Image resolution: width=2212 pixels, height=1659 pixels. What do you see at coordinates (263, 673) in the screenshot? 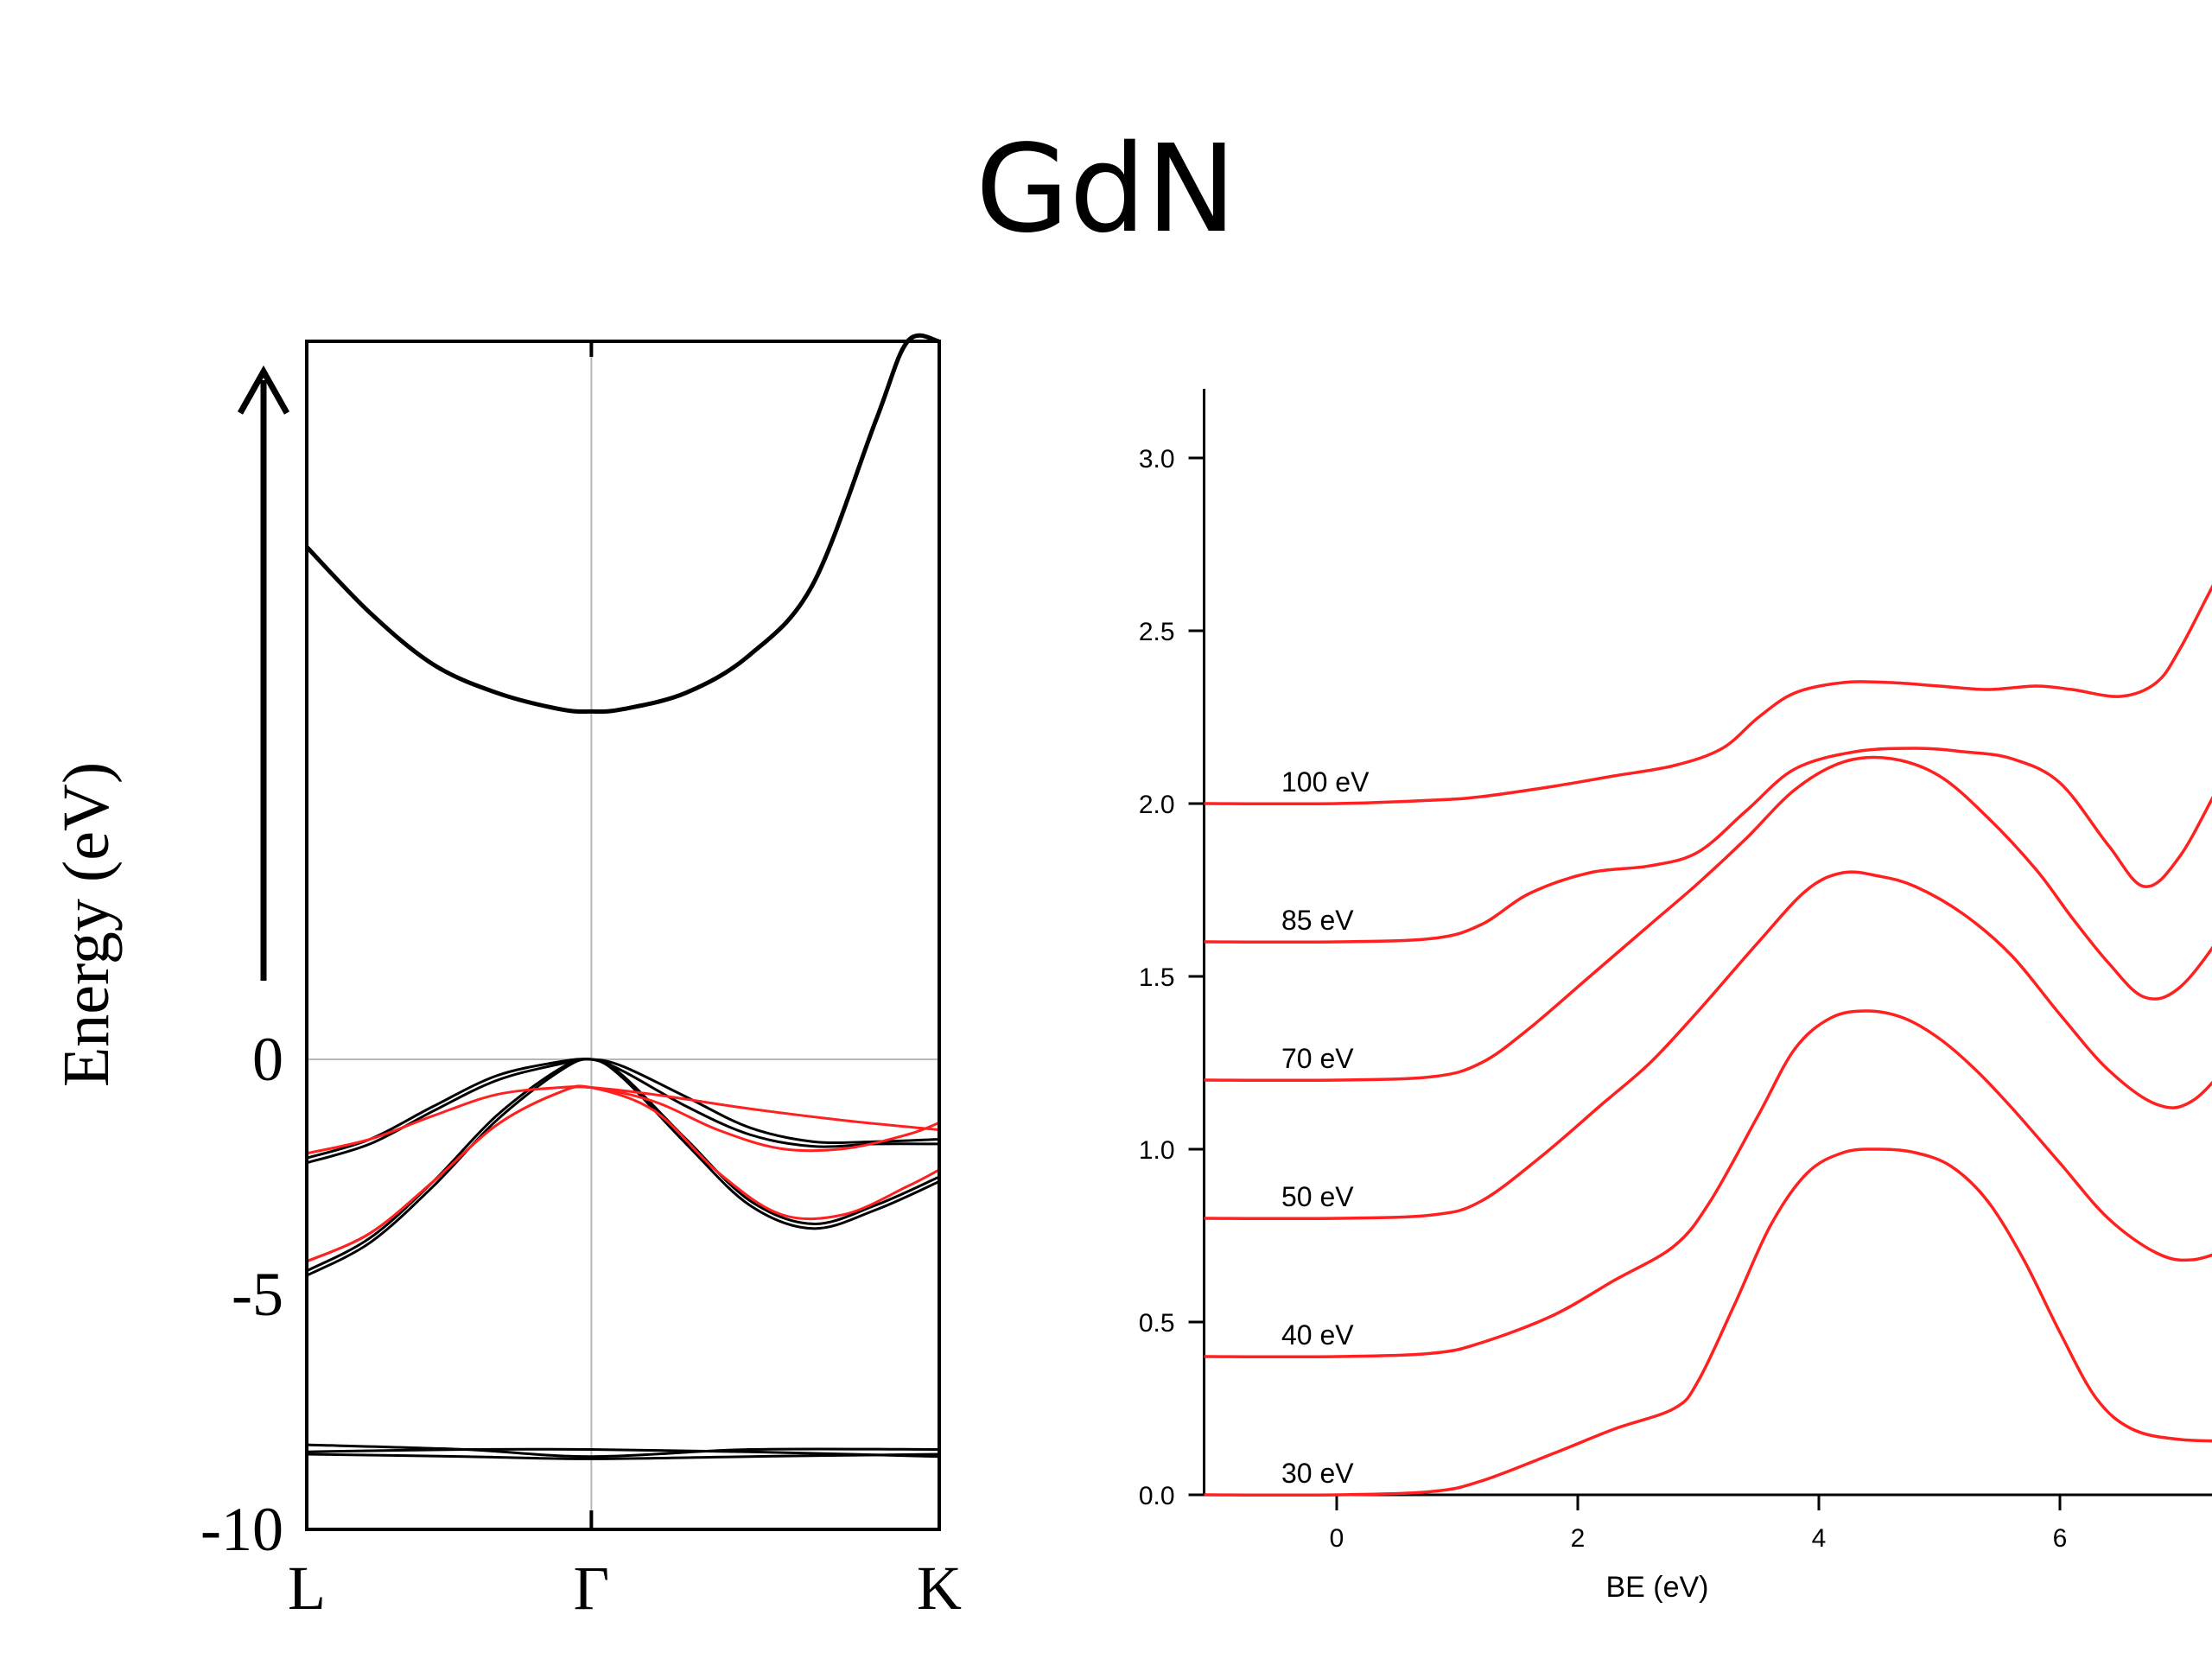
I see `energy-arrow-icon` at bounding box center [263, 673].